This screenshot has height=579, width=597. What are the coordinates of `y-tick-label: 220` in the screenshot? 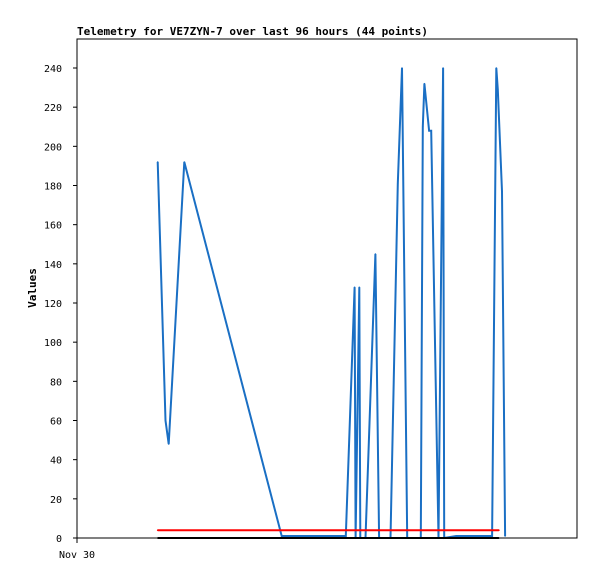 It's located at (53, 108).